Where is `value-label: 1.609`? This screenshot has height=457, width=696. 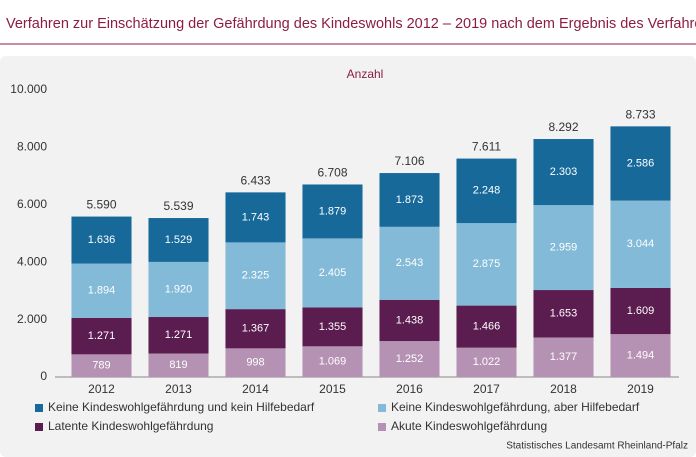 value-label: 1.609 is located at coordinates (641, 311).